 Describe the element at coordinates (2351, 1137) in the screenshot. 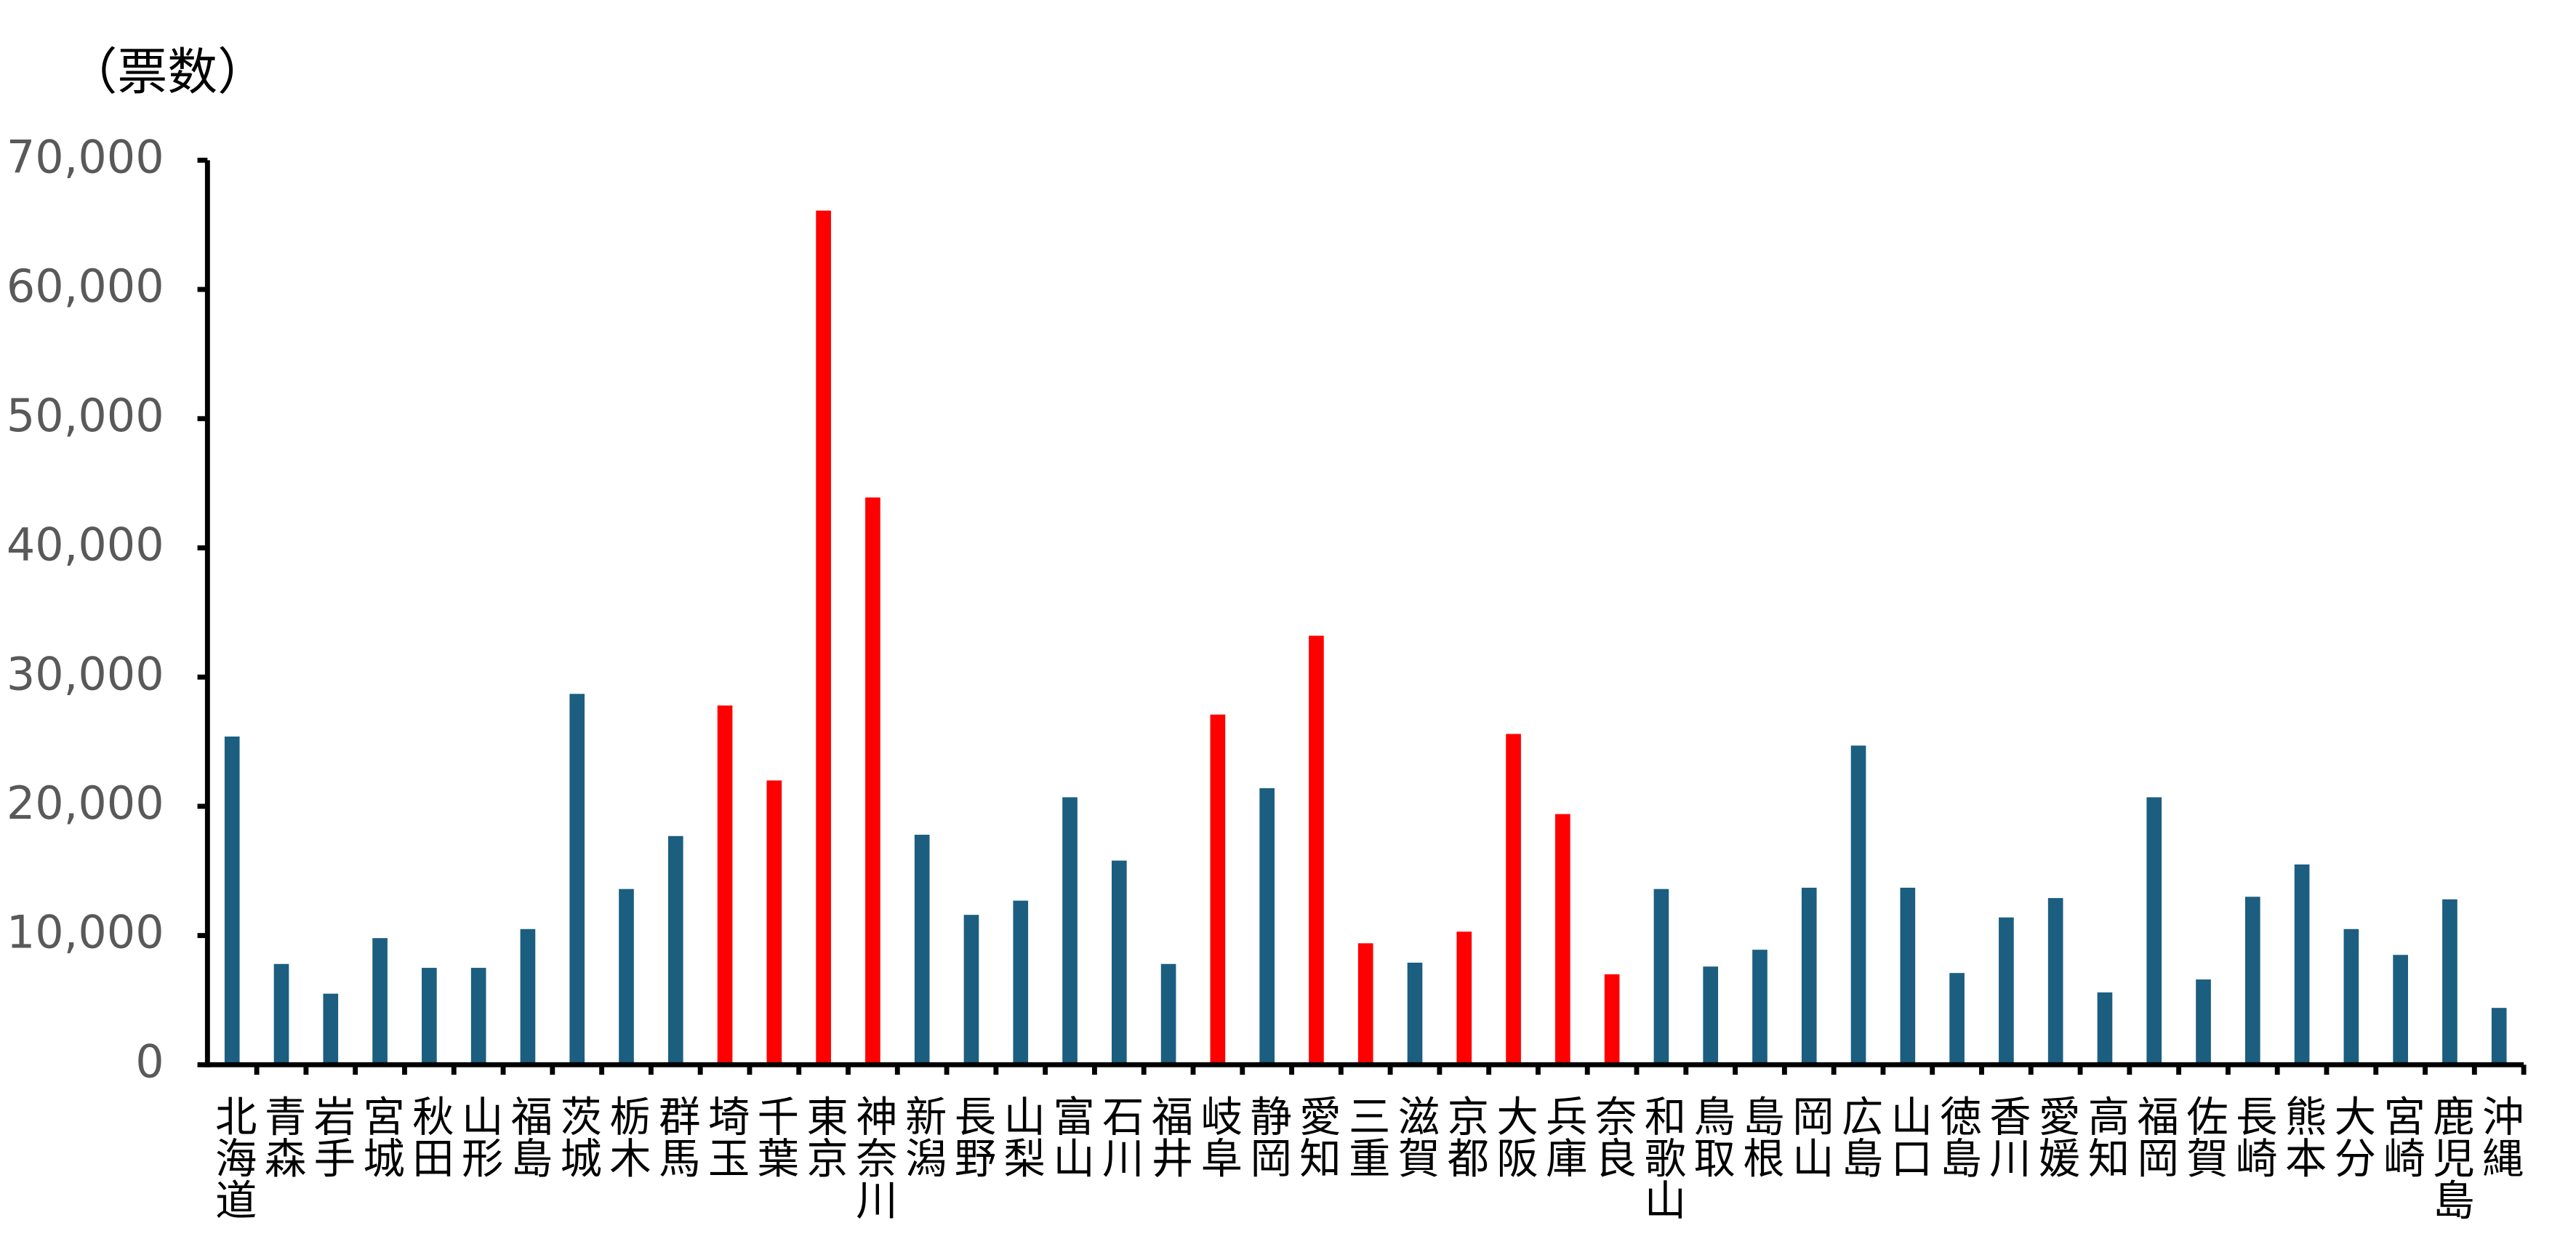

I see `x-tick-label: 大分` at that location.